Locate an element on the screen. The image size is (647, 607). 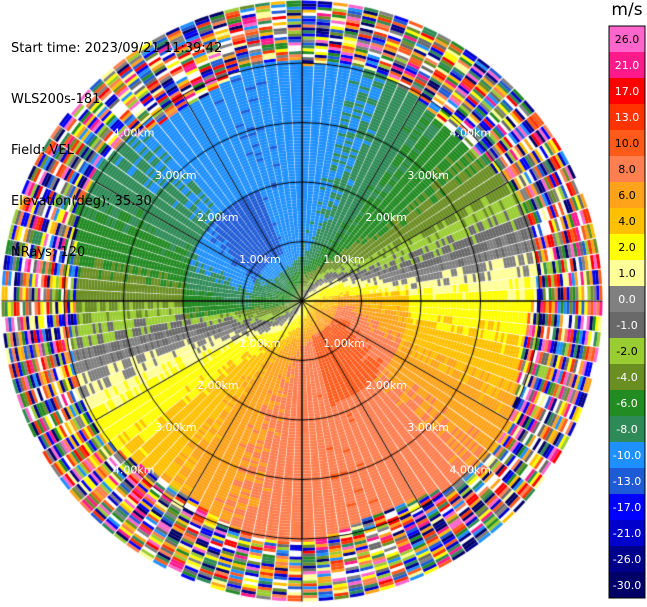
field-label: Field: VEL is located at coordinates (42, 150).